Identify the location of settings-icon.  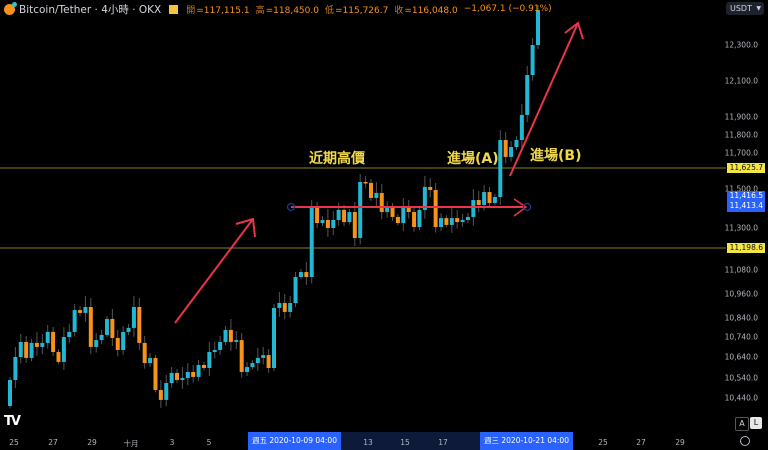
(745, 441).